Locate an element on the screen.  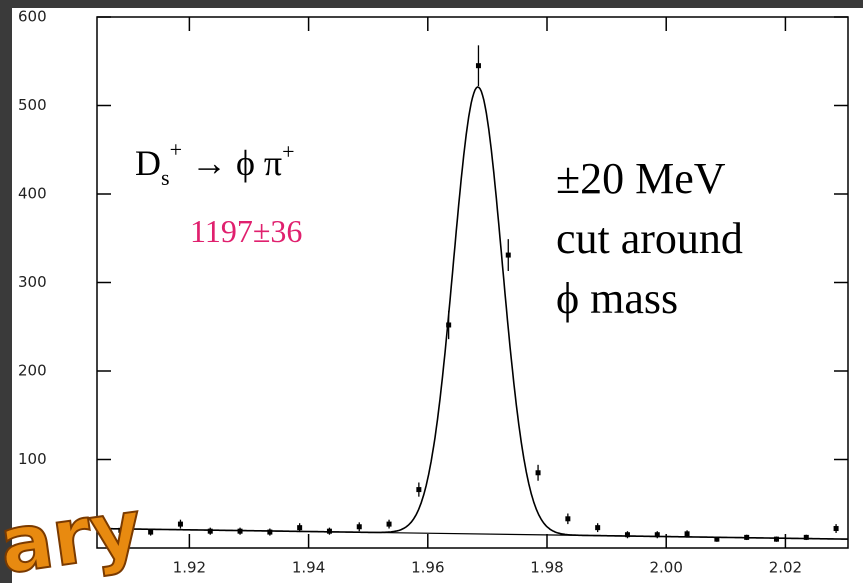
decay-rest-sup: + is located at coordinates (288, 151).